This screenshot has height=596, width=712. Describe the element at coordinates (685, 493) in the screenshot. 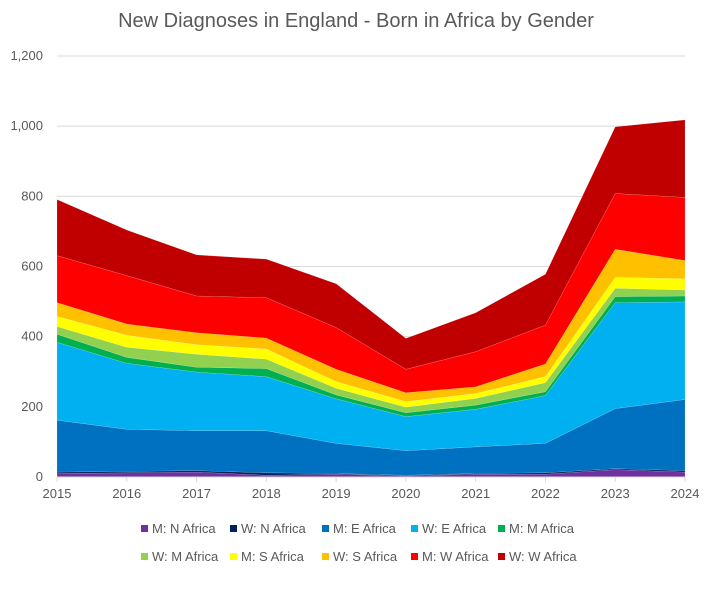

I see `x-tick-label: 2024` at that location.